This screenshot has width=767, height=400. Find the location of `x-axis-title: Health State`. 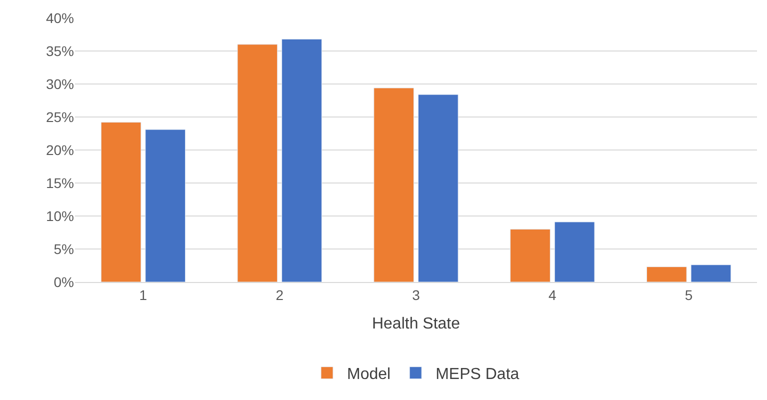

x-axis-title: Health State is located at coordinates (416, 324).